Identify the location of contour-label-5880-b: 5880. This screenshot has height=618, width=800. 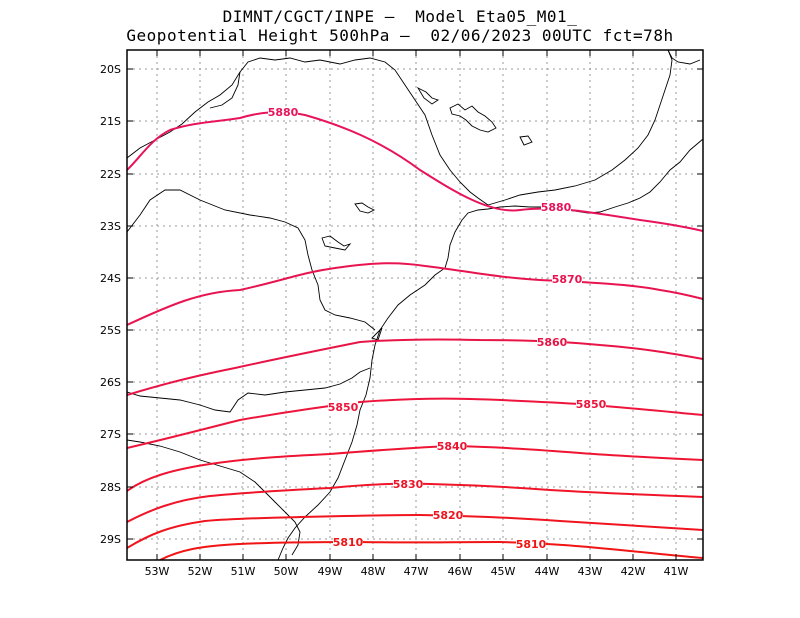
(556, 207).